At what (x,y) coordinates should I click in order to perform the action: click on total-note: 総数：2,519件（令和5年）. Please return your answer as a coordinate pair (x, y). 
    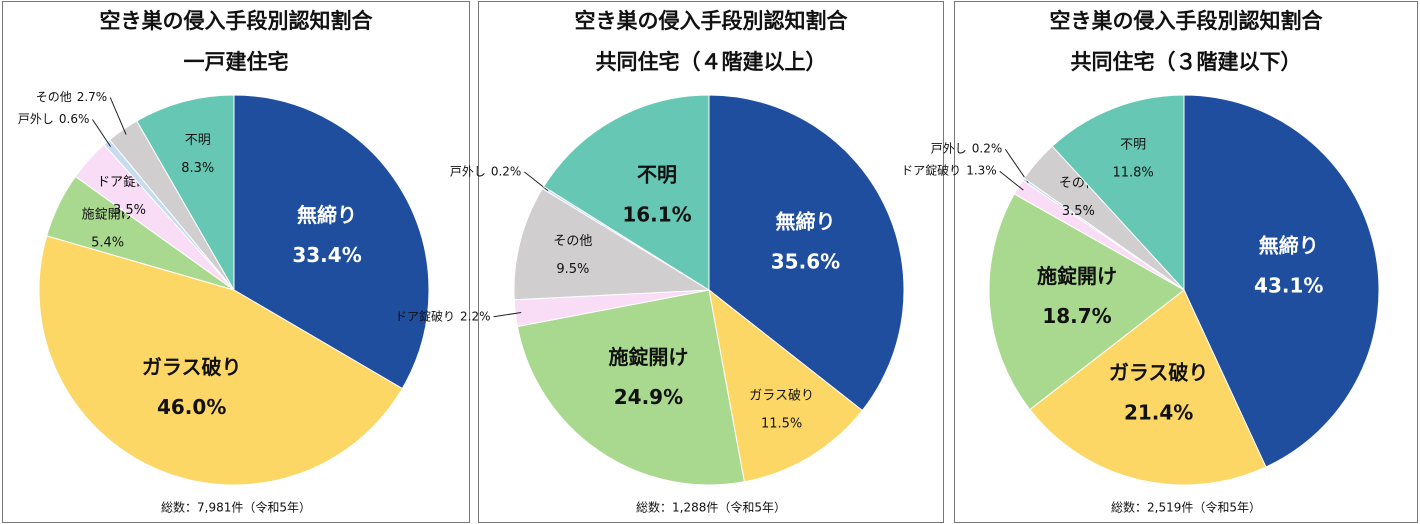
    Looking at the image, I should click on (1186, 507).